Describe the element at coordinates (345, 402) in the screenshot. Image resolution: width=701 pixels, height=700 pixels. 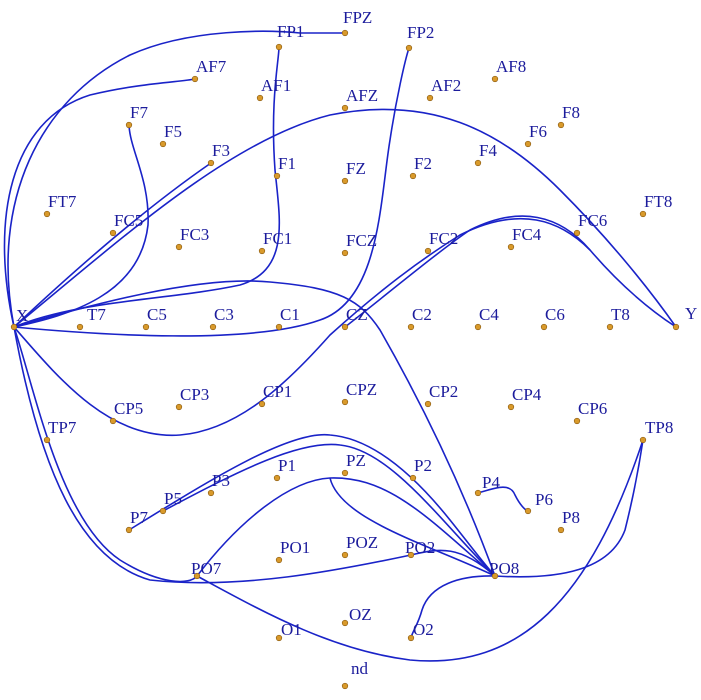
I see `node-dot-cpz` at that location.